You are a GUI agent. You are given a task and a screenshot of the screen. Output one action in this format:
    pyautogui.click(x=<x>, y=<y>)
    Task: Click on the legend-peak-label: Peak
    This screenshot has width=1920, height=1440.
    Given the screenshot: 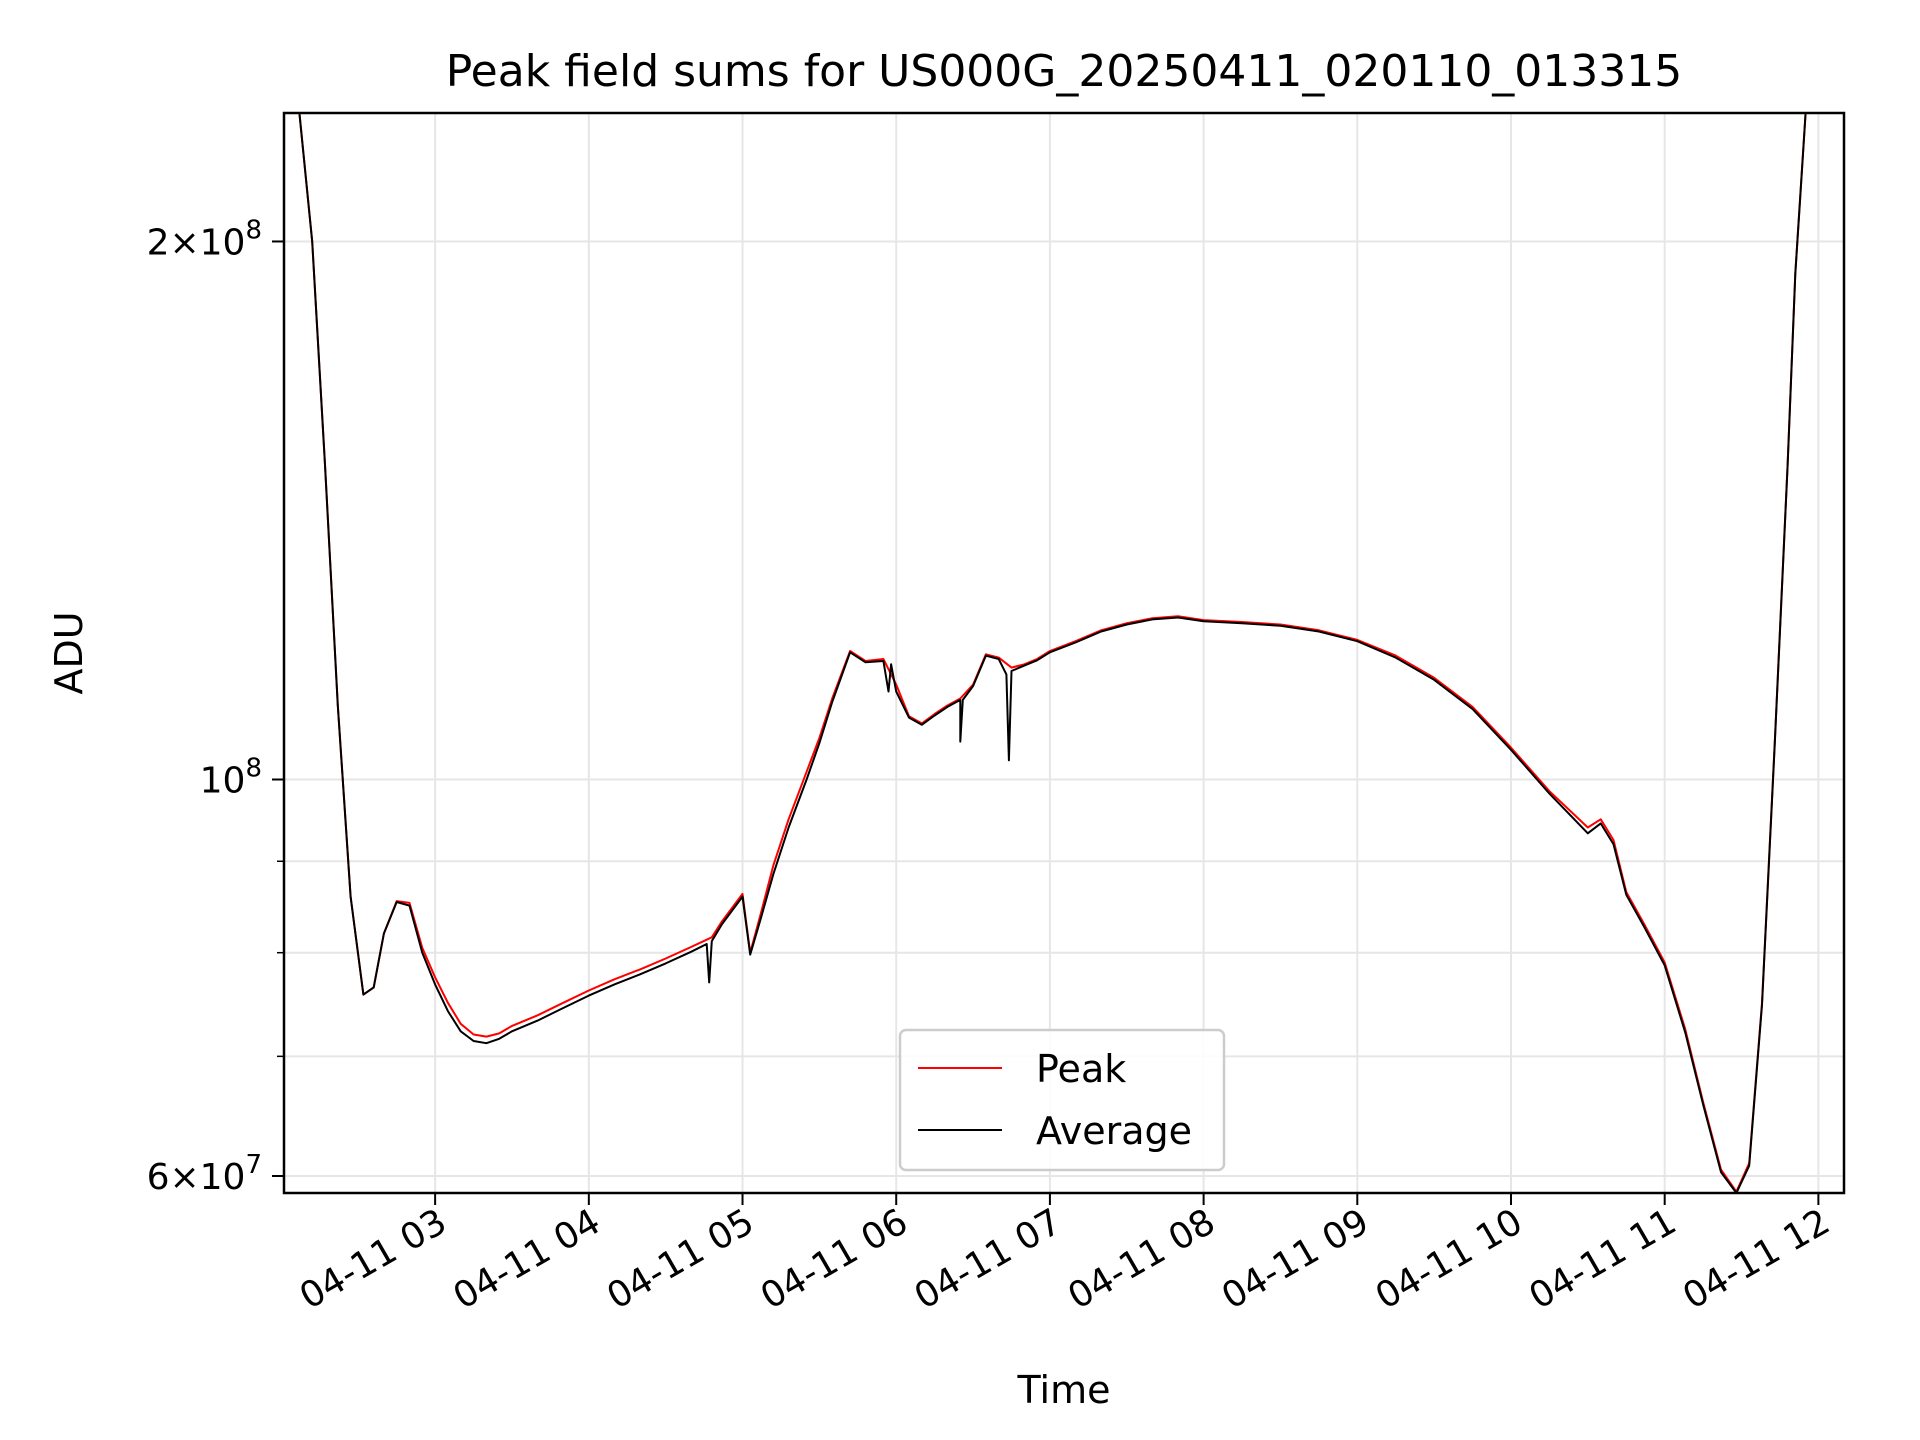 What is the action you would take?
    pyautogui.click(x=1081, y=1069)
    